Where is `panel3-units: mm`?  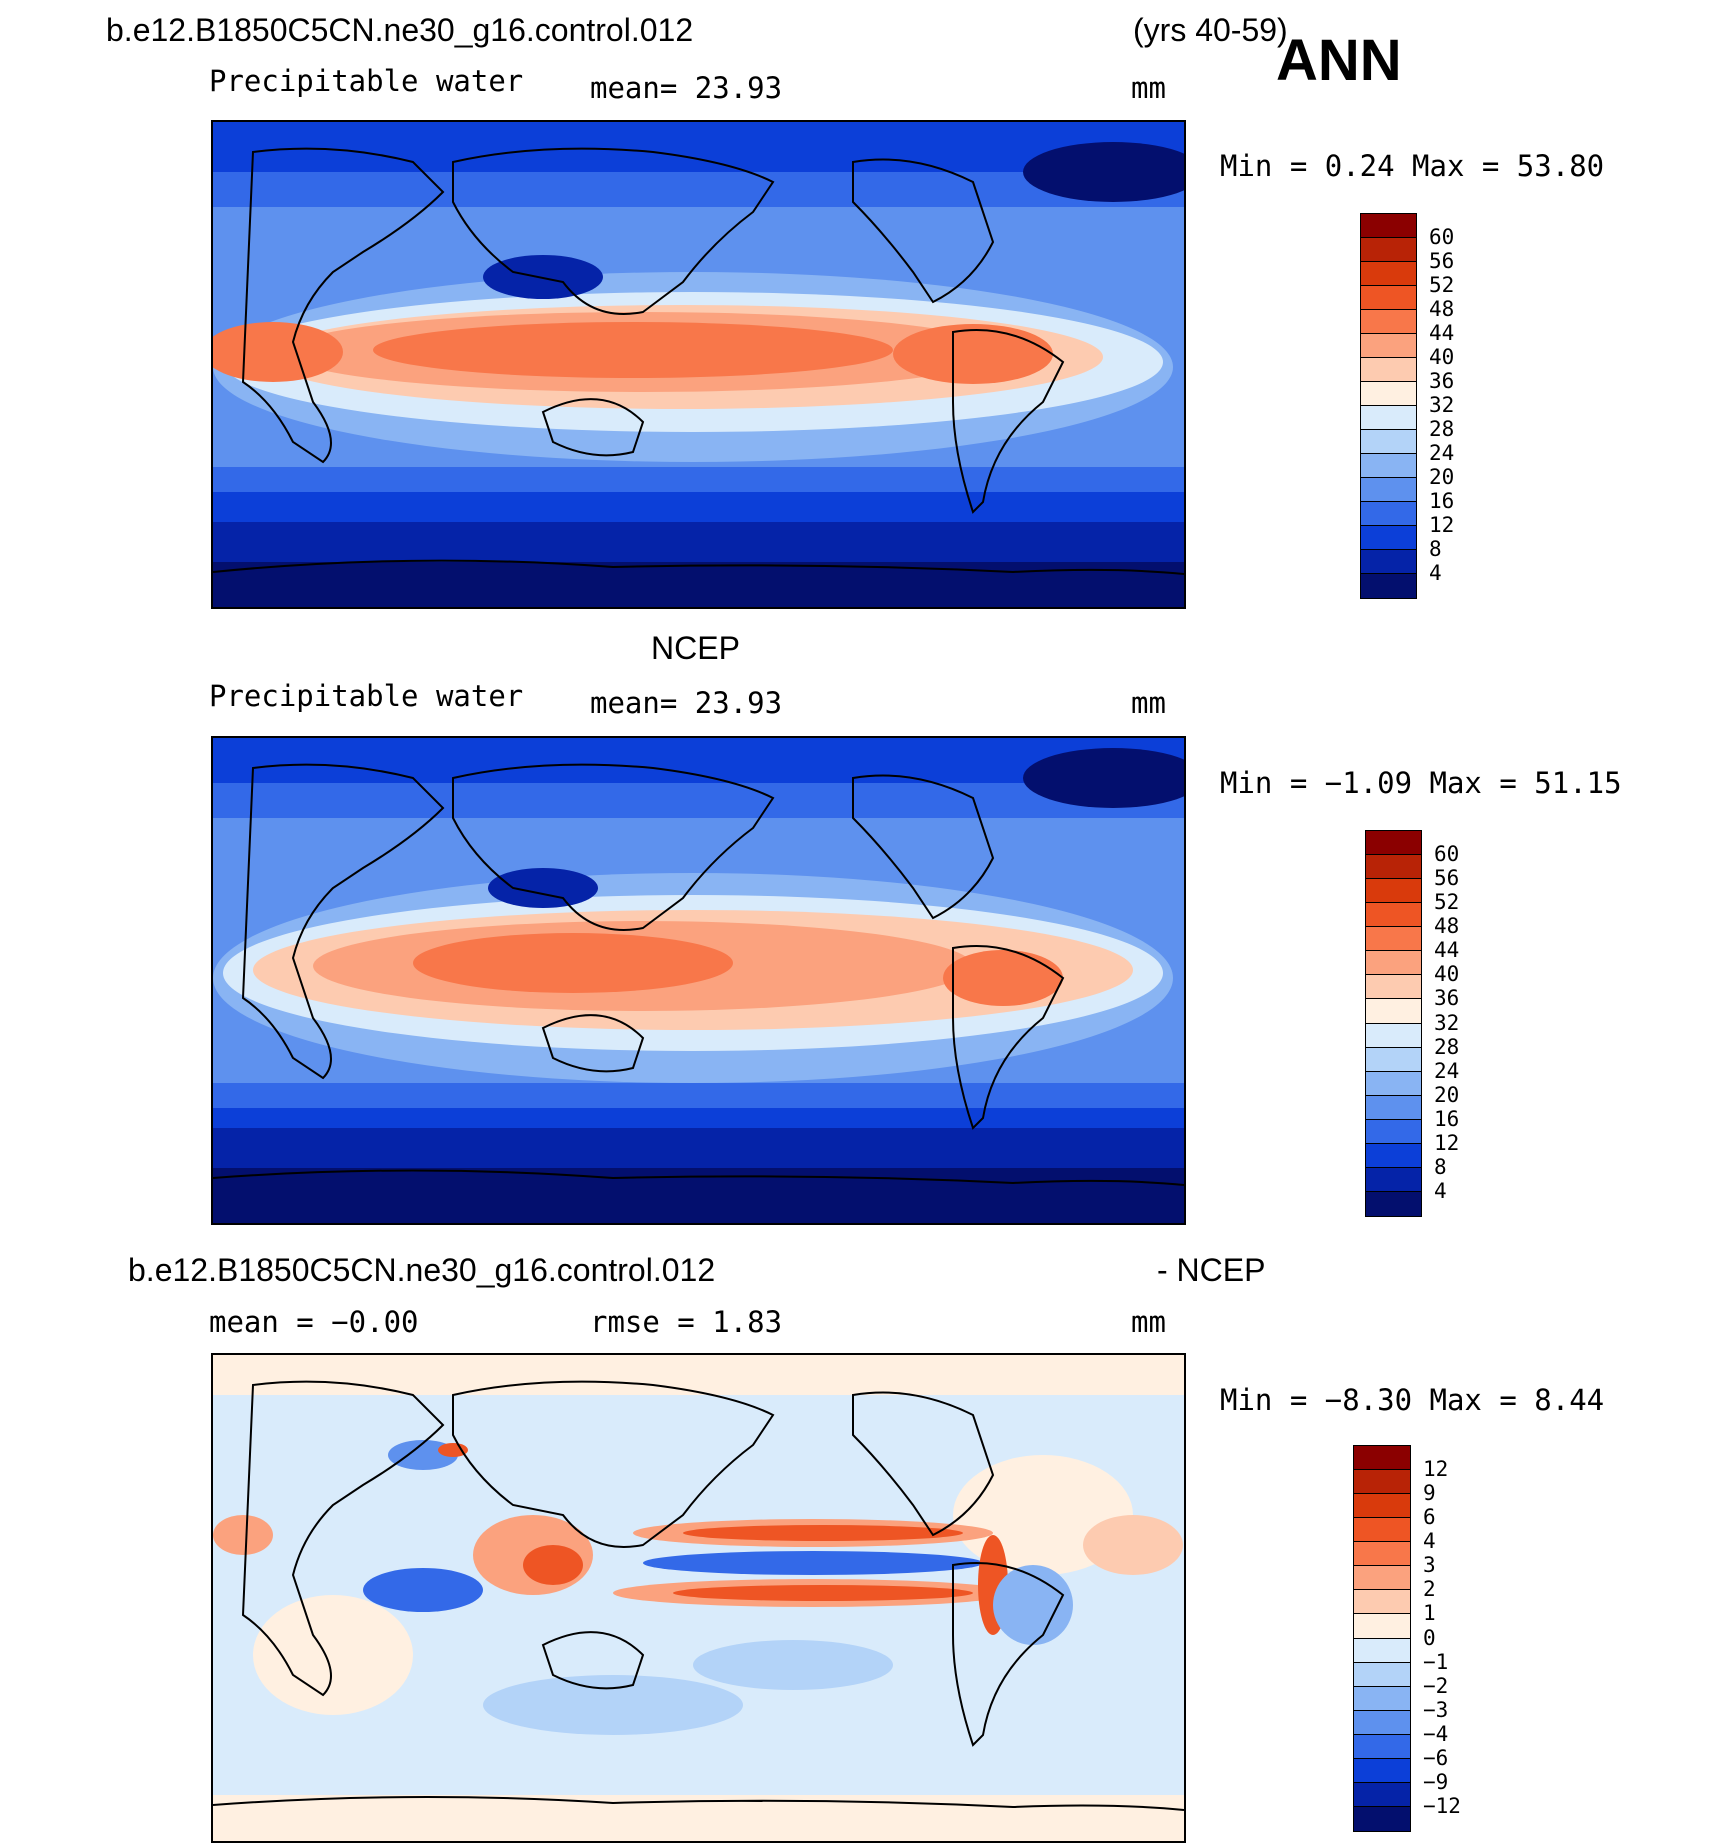
panel3-units: mm is located at coordinates (1148, 1322).